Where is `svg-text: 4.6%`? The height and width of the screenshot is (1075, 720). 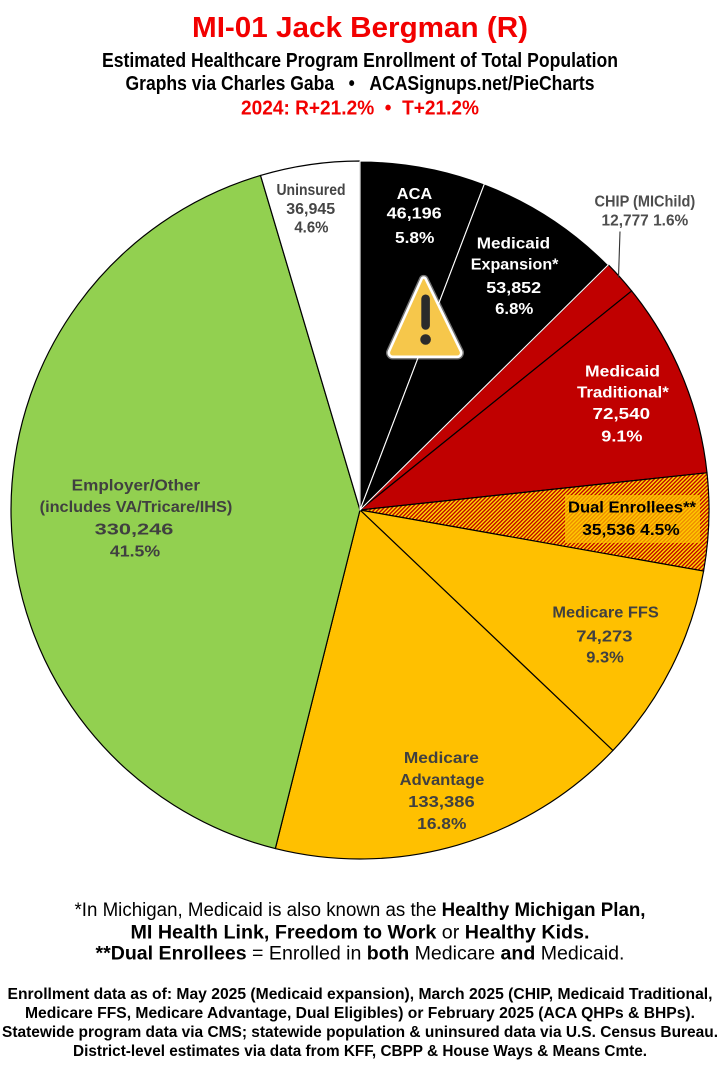 svg-text: 4.6% is located at coordinates (311, 227).